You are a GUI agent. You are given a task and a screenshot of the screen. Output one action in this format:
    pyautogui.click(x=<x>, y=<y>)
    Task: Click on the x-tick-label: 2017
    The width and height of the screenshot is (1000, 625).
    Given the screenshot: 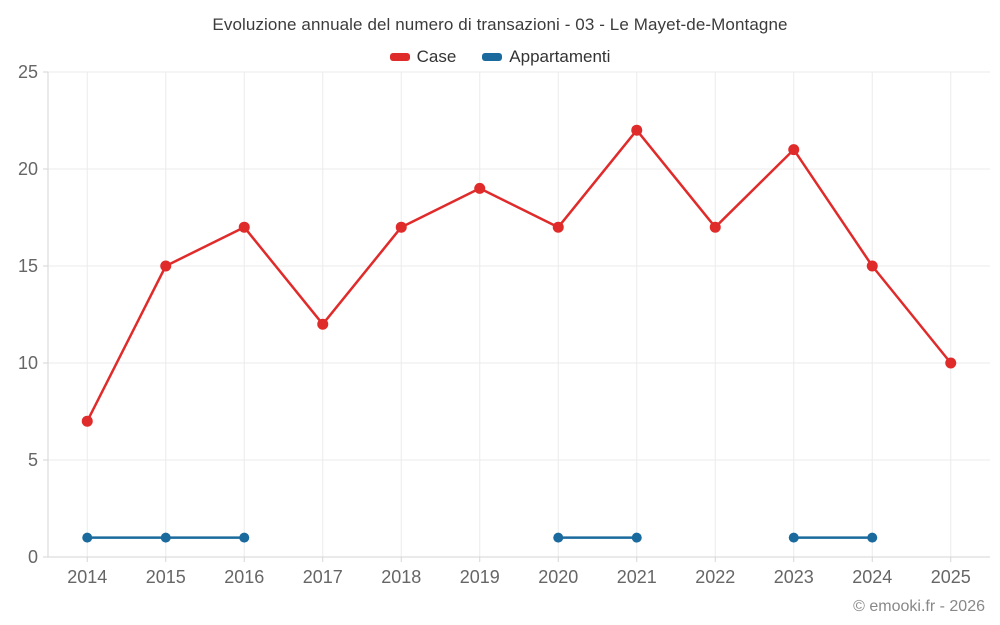 What is the action you would take?
    pyautogui.click(x=323, y=577)
    